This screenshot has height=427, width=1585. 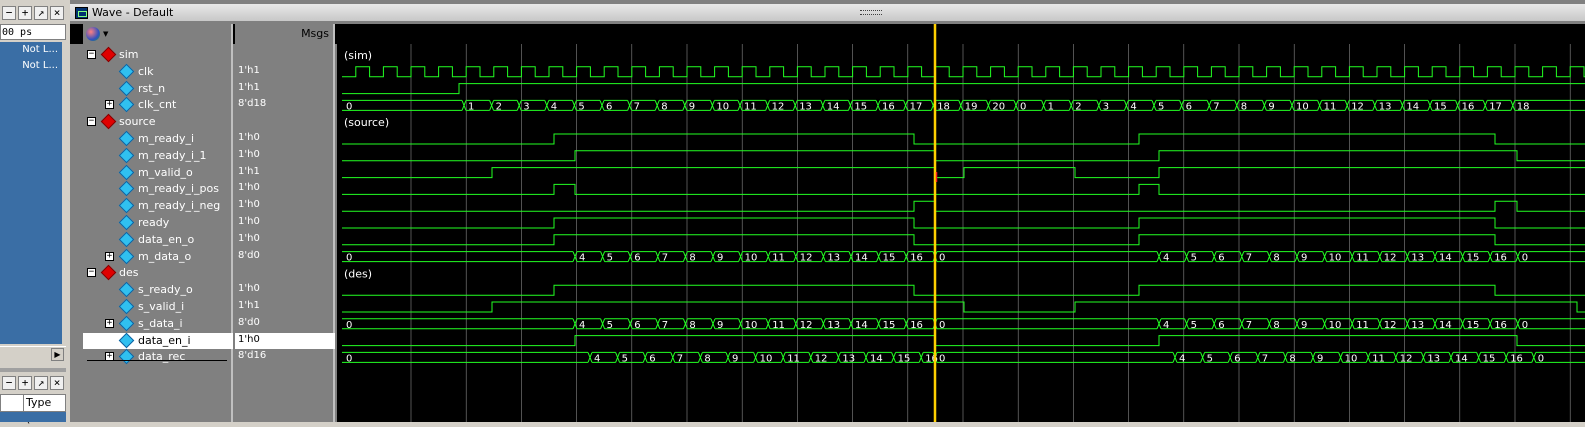 What do you see at coordinates (158, 222) in the screenshot?
I see `signal-row: ready` at bounding box center [158, 222].